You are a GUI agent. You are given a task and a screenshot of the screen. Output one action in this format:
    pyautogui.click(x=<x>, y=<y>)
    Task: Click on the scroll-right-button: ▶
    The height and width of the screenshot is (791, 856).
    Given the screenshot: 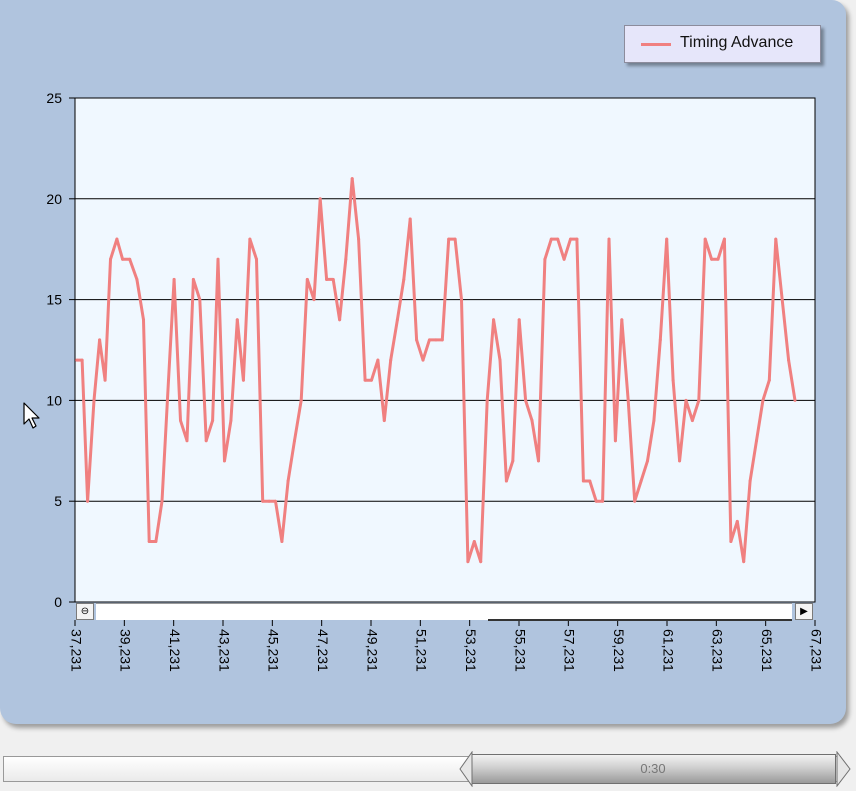 What is the action you would take?
    pyautogui.click(x=804, y=611)
    